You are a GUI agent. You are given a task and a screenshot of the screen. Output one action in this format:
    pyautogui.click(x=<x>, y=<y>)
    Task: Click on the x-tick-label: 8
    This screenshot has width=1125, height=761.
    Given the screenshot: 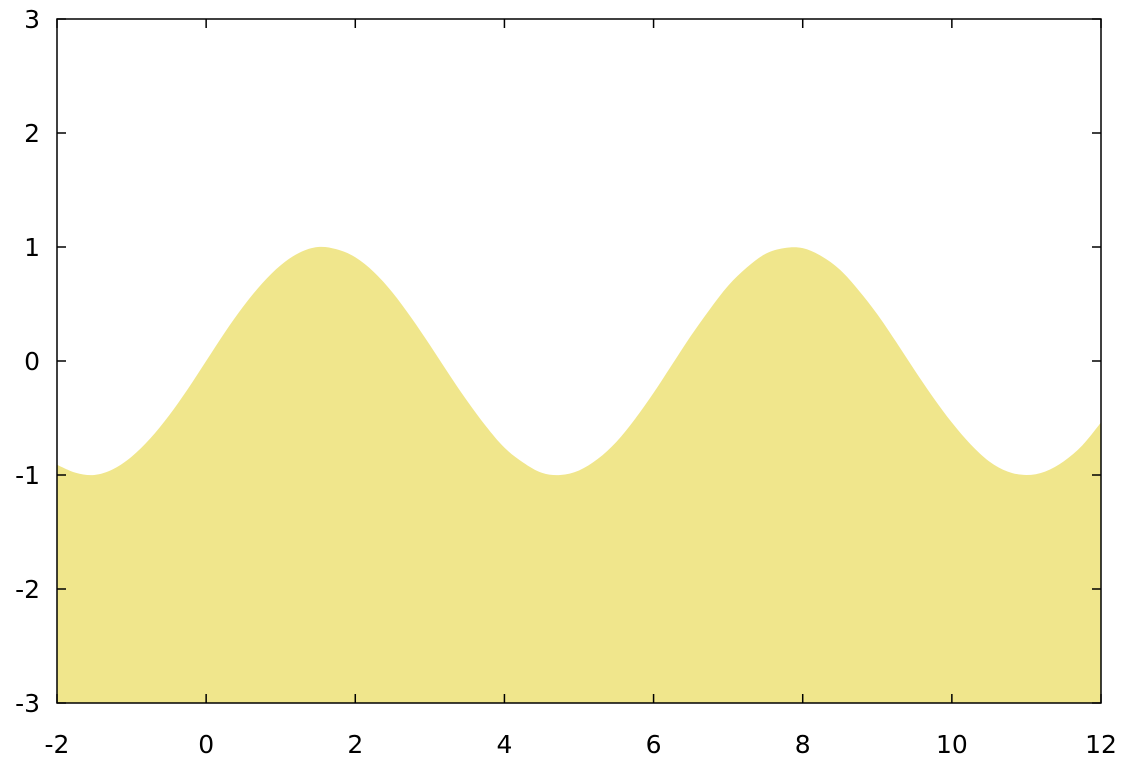 What is the action you would take?
    pyautogui.click(x=803, y=744)
    